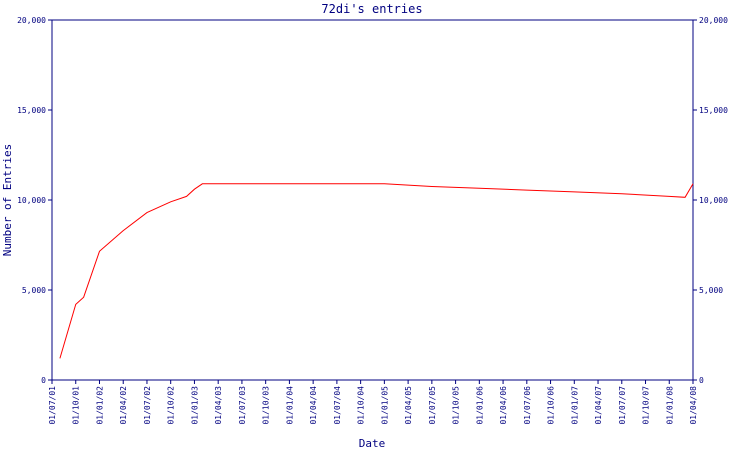 The height and width of the screenshot is (450, 750). What do you see at coordinates (337, 405) in the screenshot?
I see `x-tick-label: 01/07/04` at bounding box center [337, 405].